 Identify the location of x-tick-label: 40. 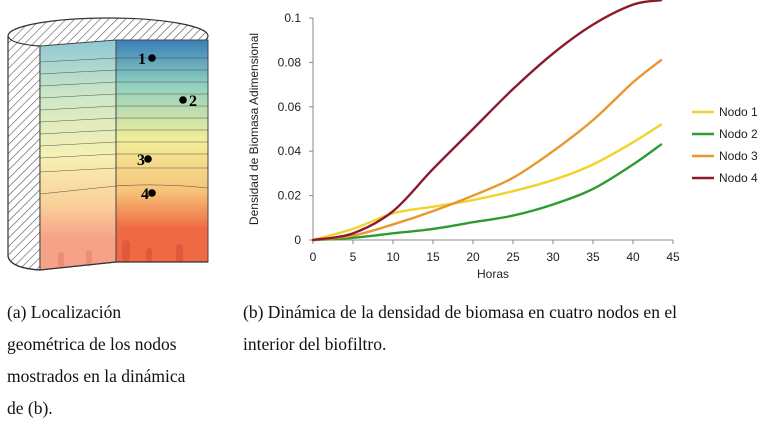
(633, 257).